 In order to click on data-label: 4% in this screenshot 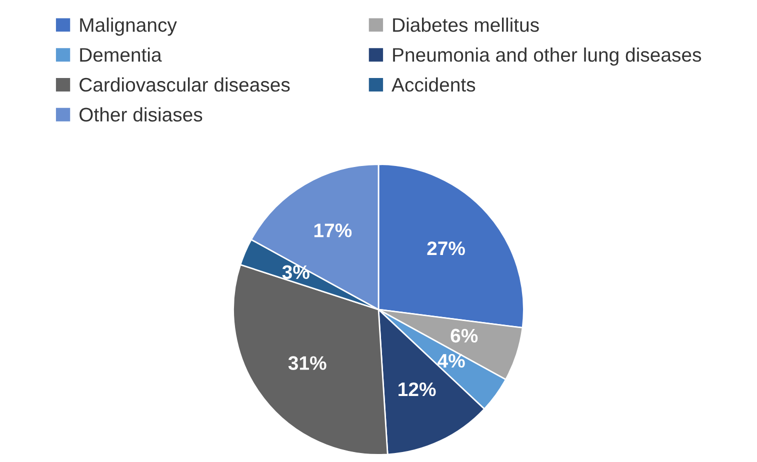, I will do `click(451, 361)`.